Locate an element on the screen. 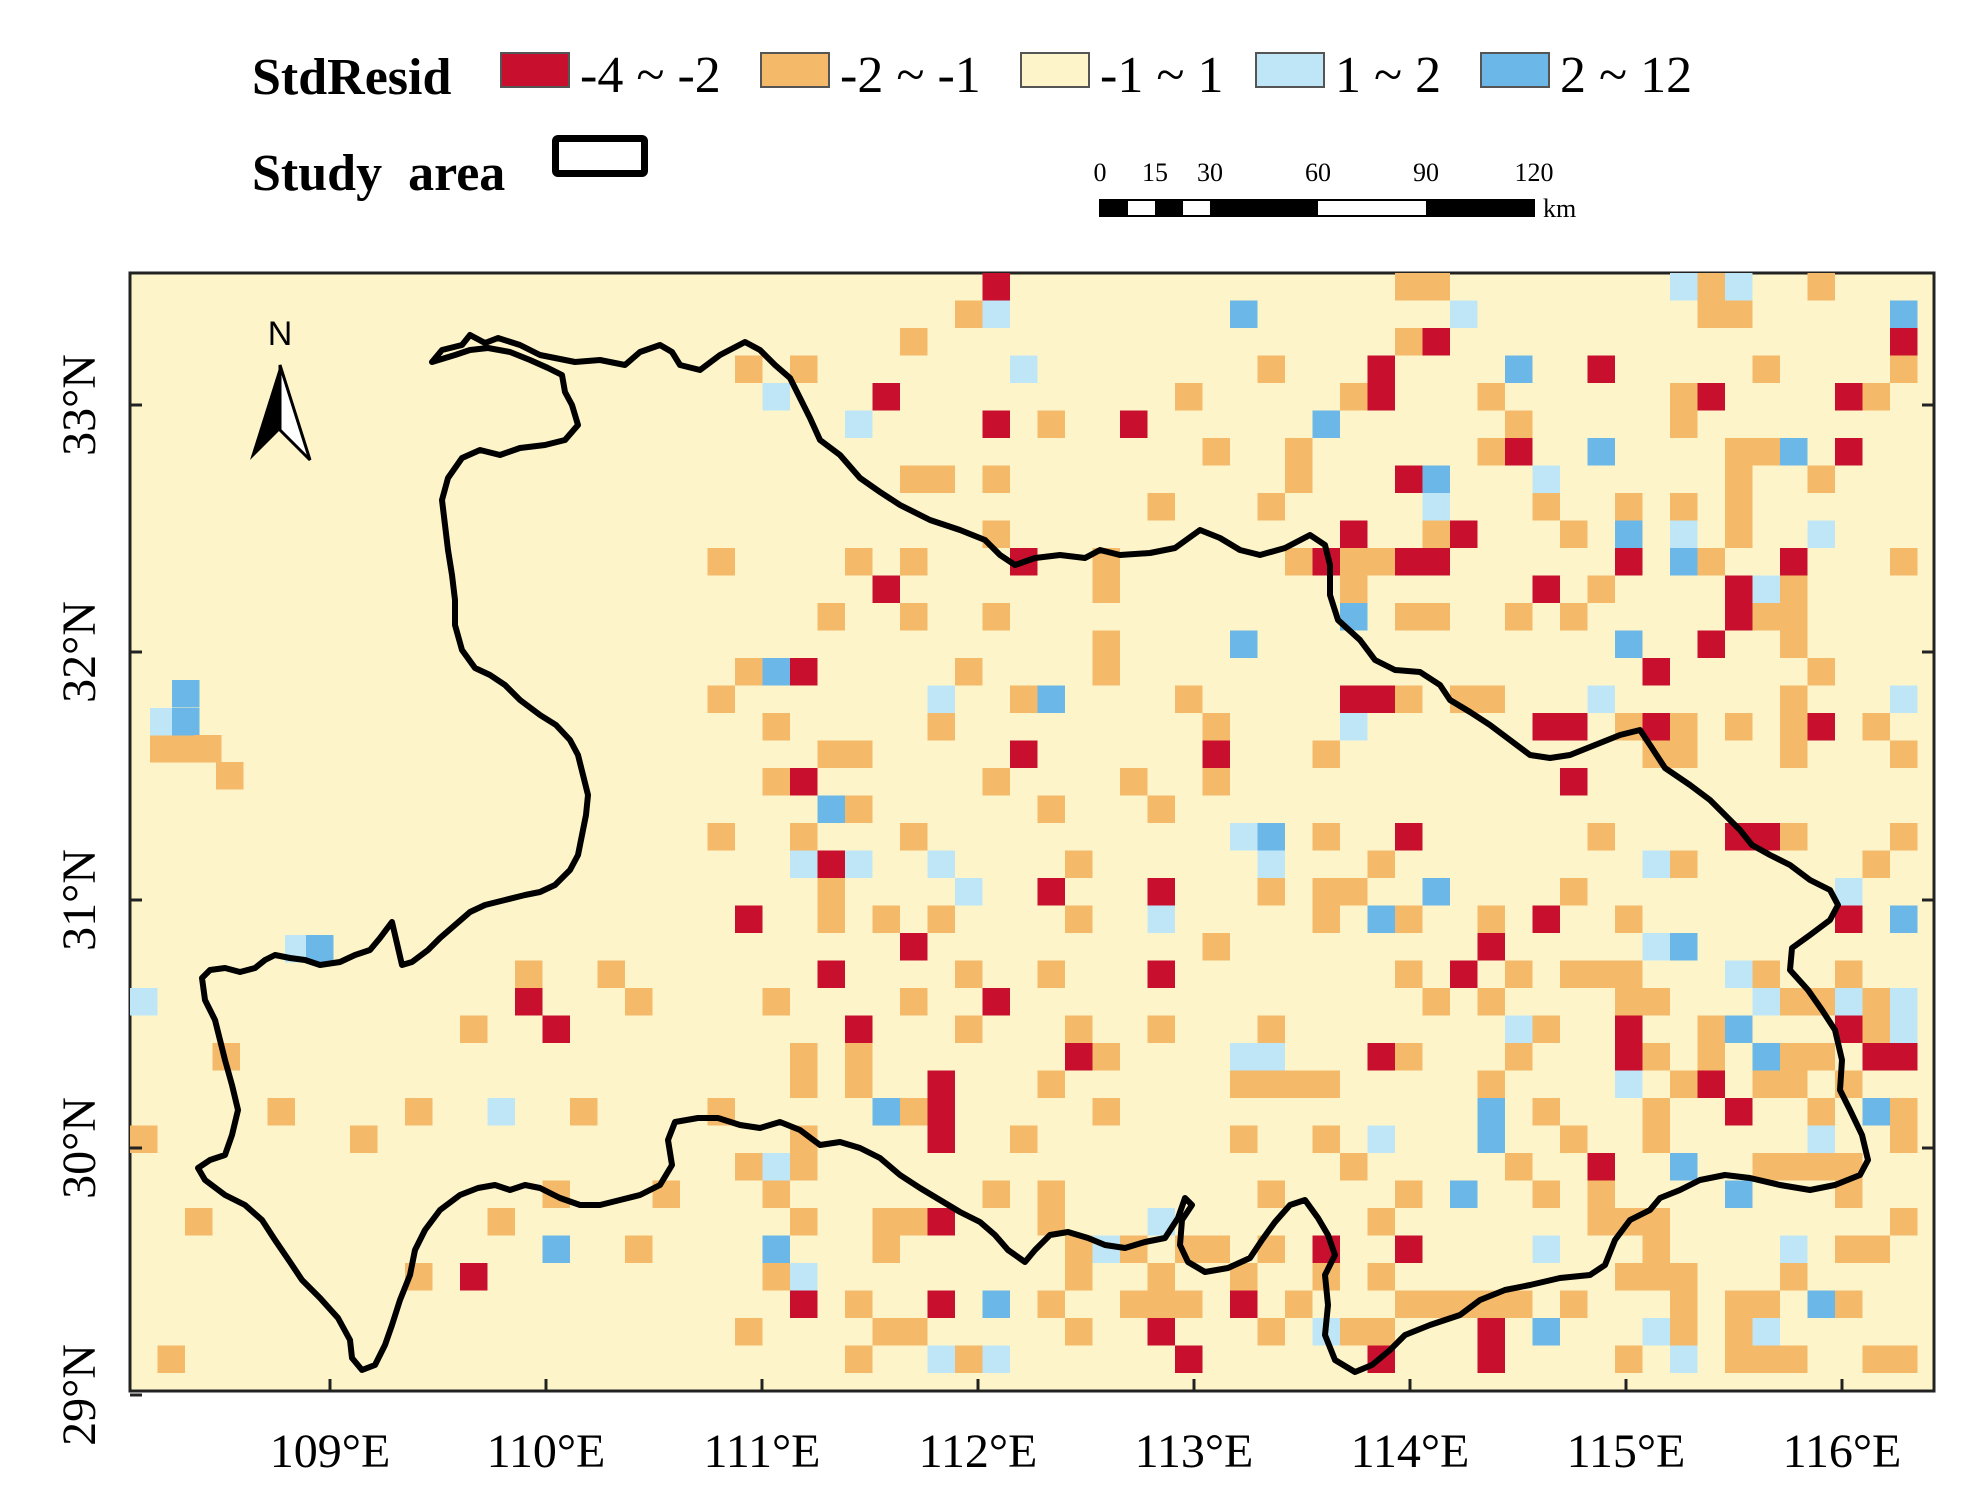  x-tick-111: 111°E is located at coordinates (762, 1451).